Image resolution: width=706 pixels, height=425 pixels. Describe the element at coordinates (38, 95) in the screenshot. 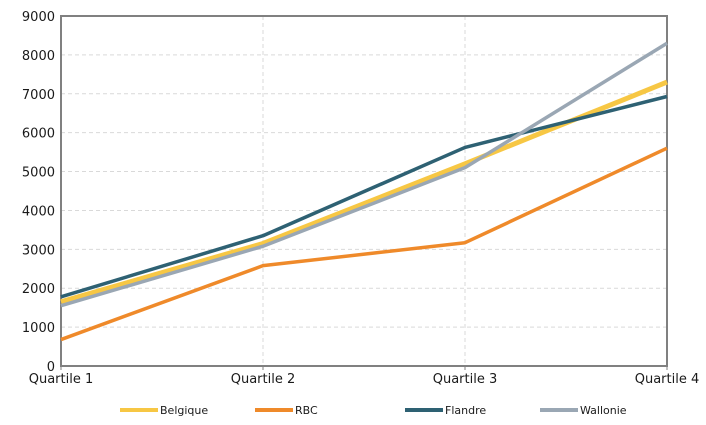

I see `y-tick-label: 7000` at that location.